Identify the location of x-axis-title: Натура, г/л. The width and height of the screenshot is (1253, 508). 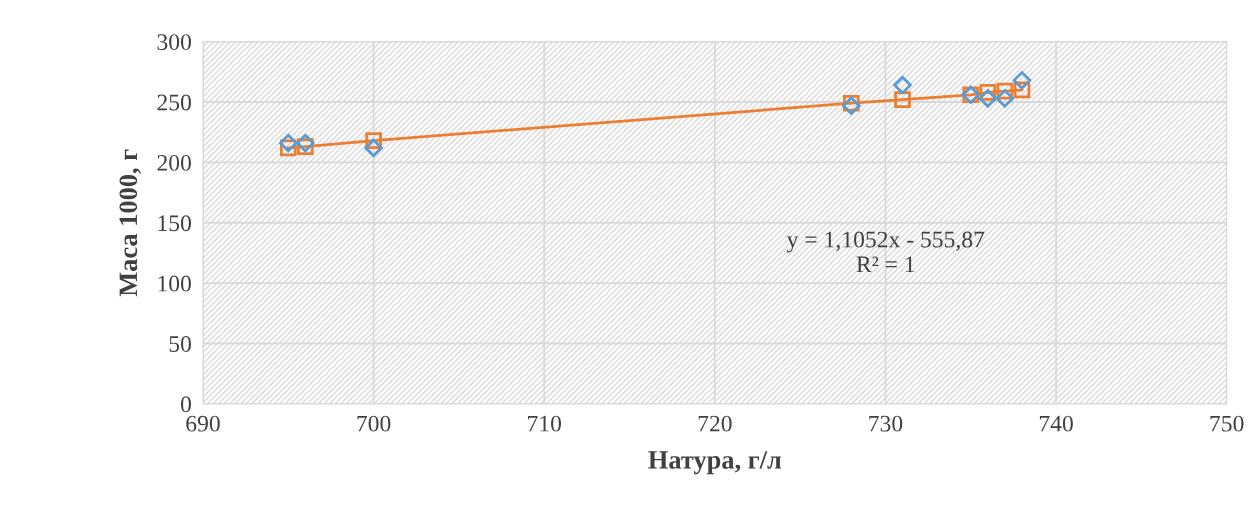
(715, 463).